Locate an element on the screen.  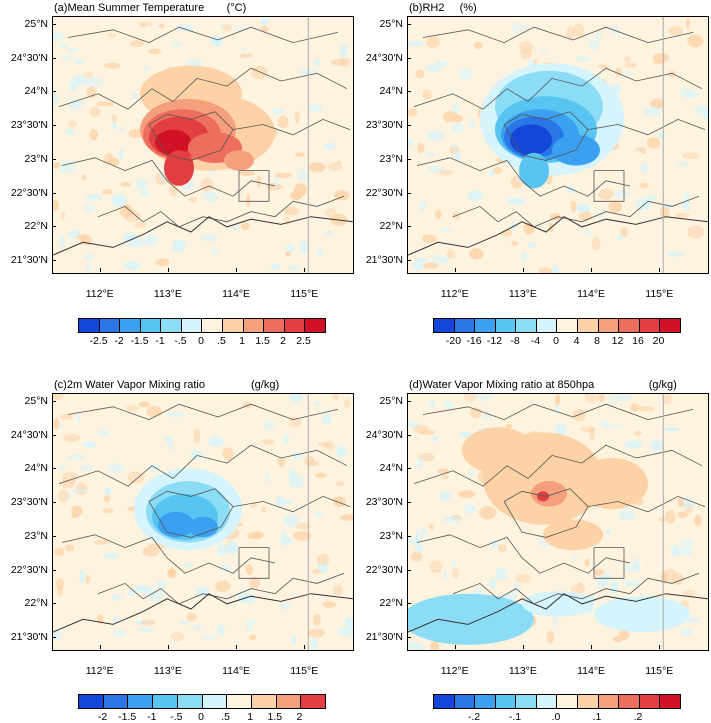
y-tick-label: 25°N is located at coordinates (36, 24).